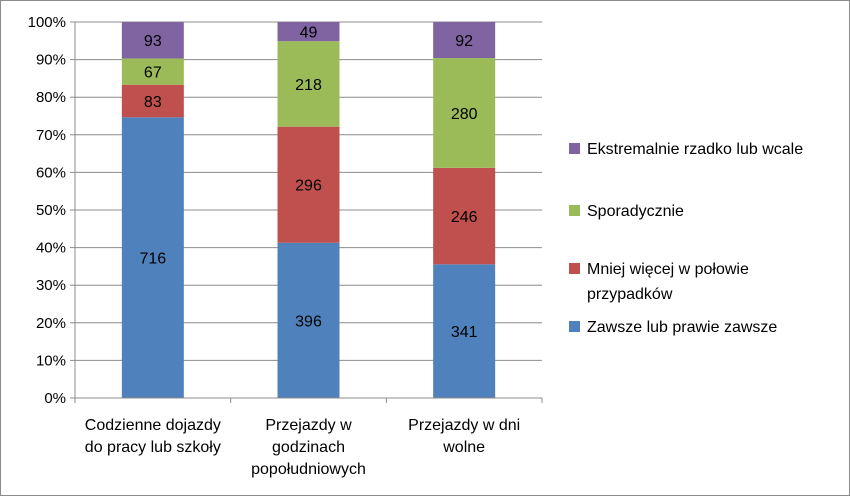  I want to click on data-label: 280, so click(464, 114).